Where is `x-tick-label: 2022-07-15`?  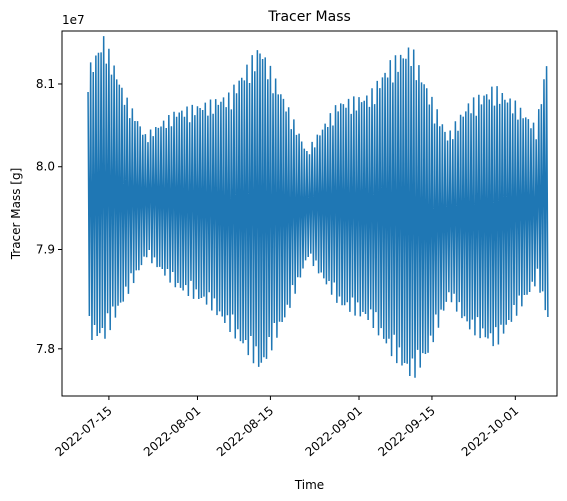 x-tick-label: 2022-07-15 is located at coordinates (83, 432).